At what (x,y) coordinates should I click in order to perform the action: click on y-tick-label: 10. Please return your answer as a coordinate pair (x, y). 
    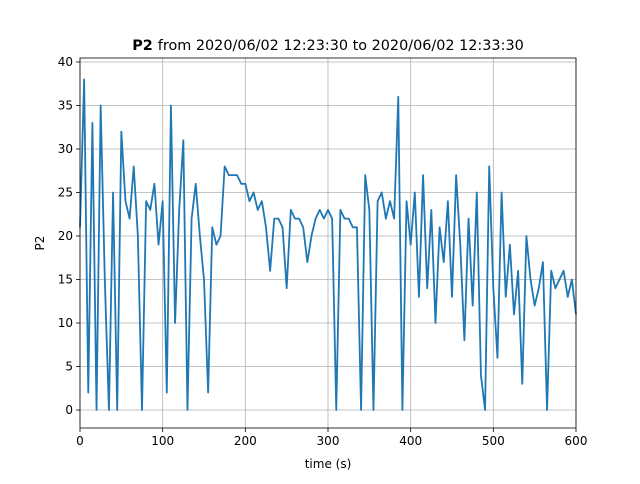
    Looking at the image, I should click on (65, 323).